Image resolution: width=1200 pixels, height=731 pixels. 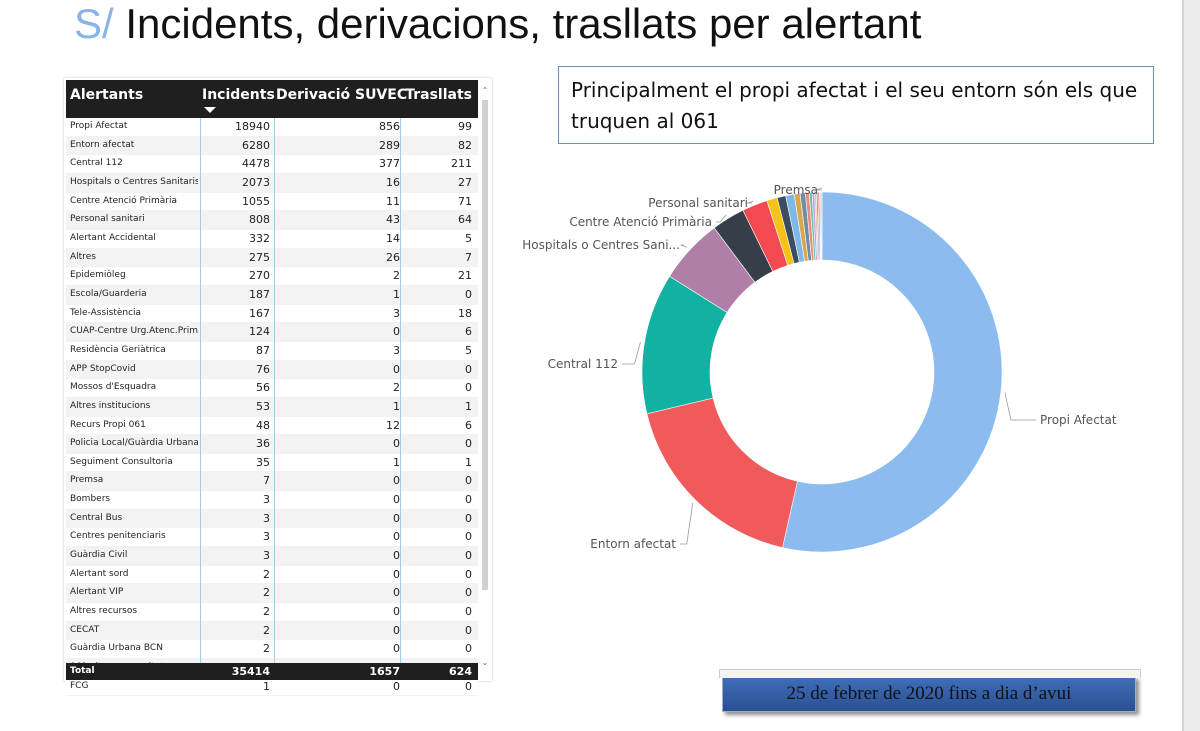 What do you see at coordinates (113, 387) in the screenshot?
I see `cell-alertant: Mossos d'Esquadra` at bounding box center [113, 387].